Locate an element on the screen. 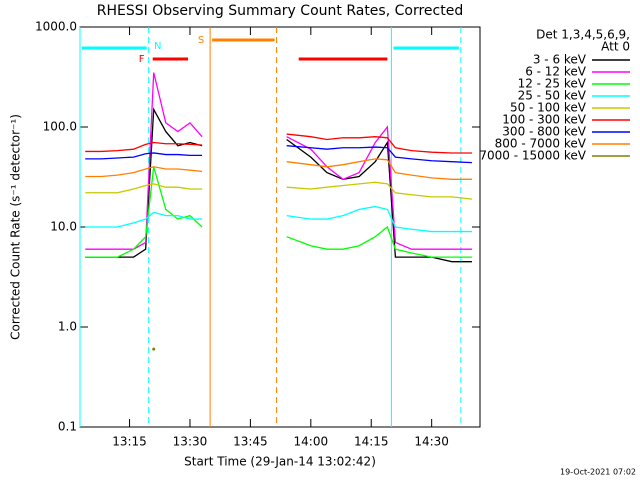  legend-label: 12 - 25 keV is located at coordinates (552, 84).